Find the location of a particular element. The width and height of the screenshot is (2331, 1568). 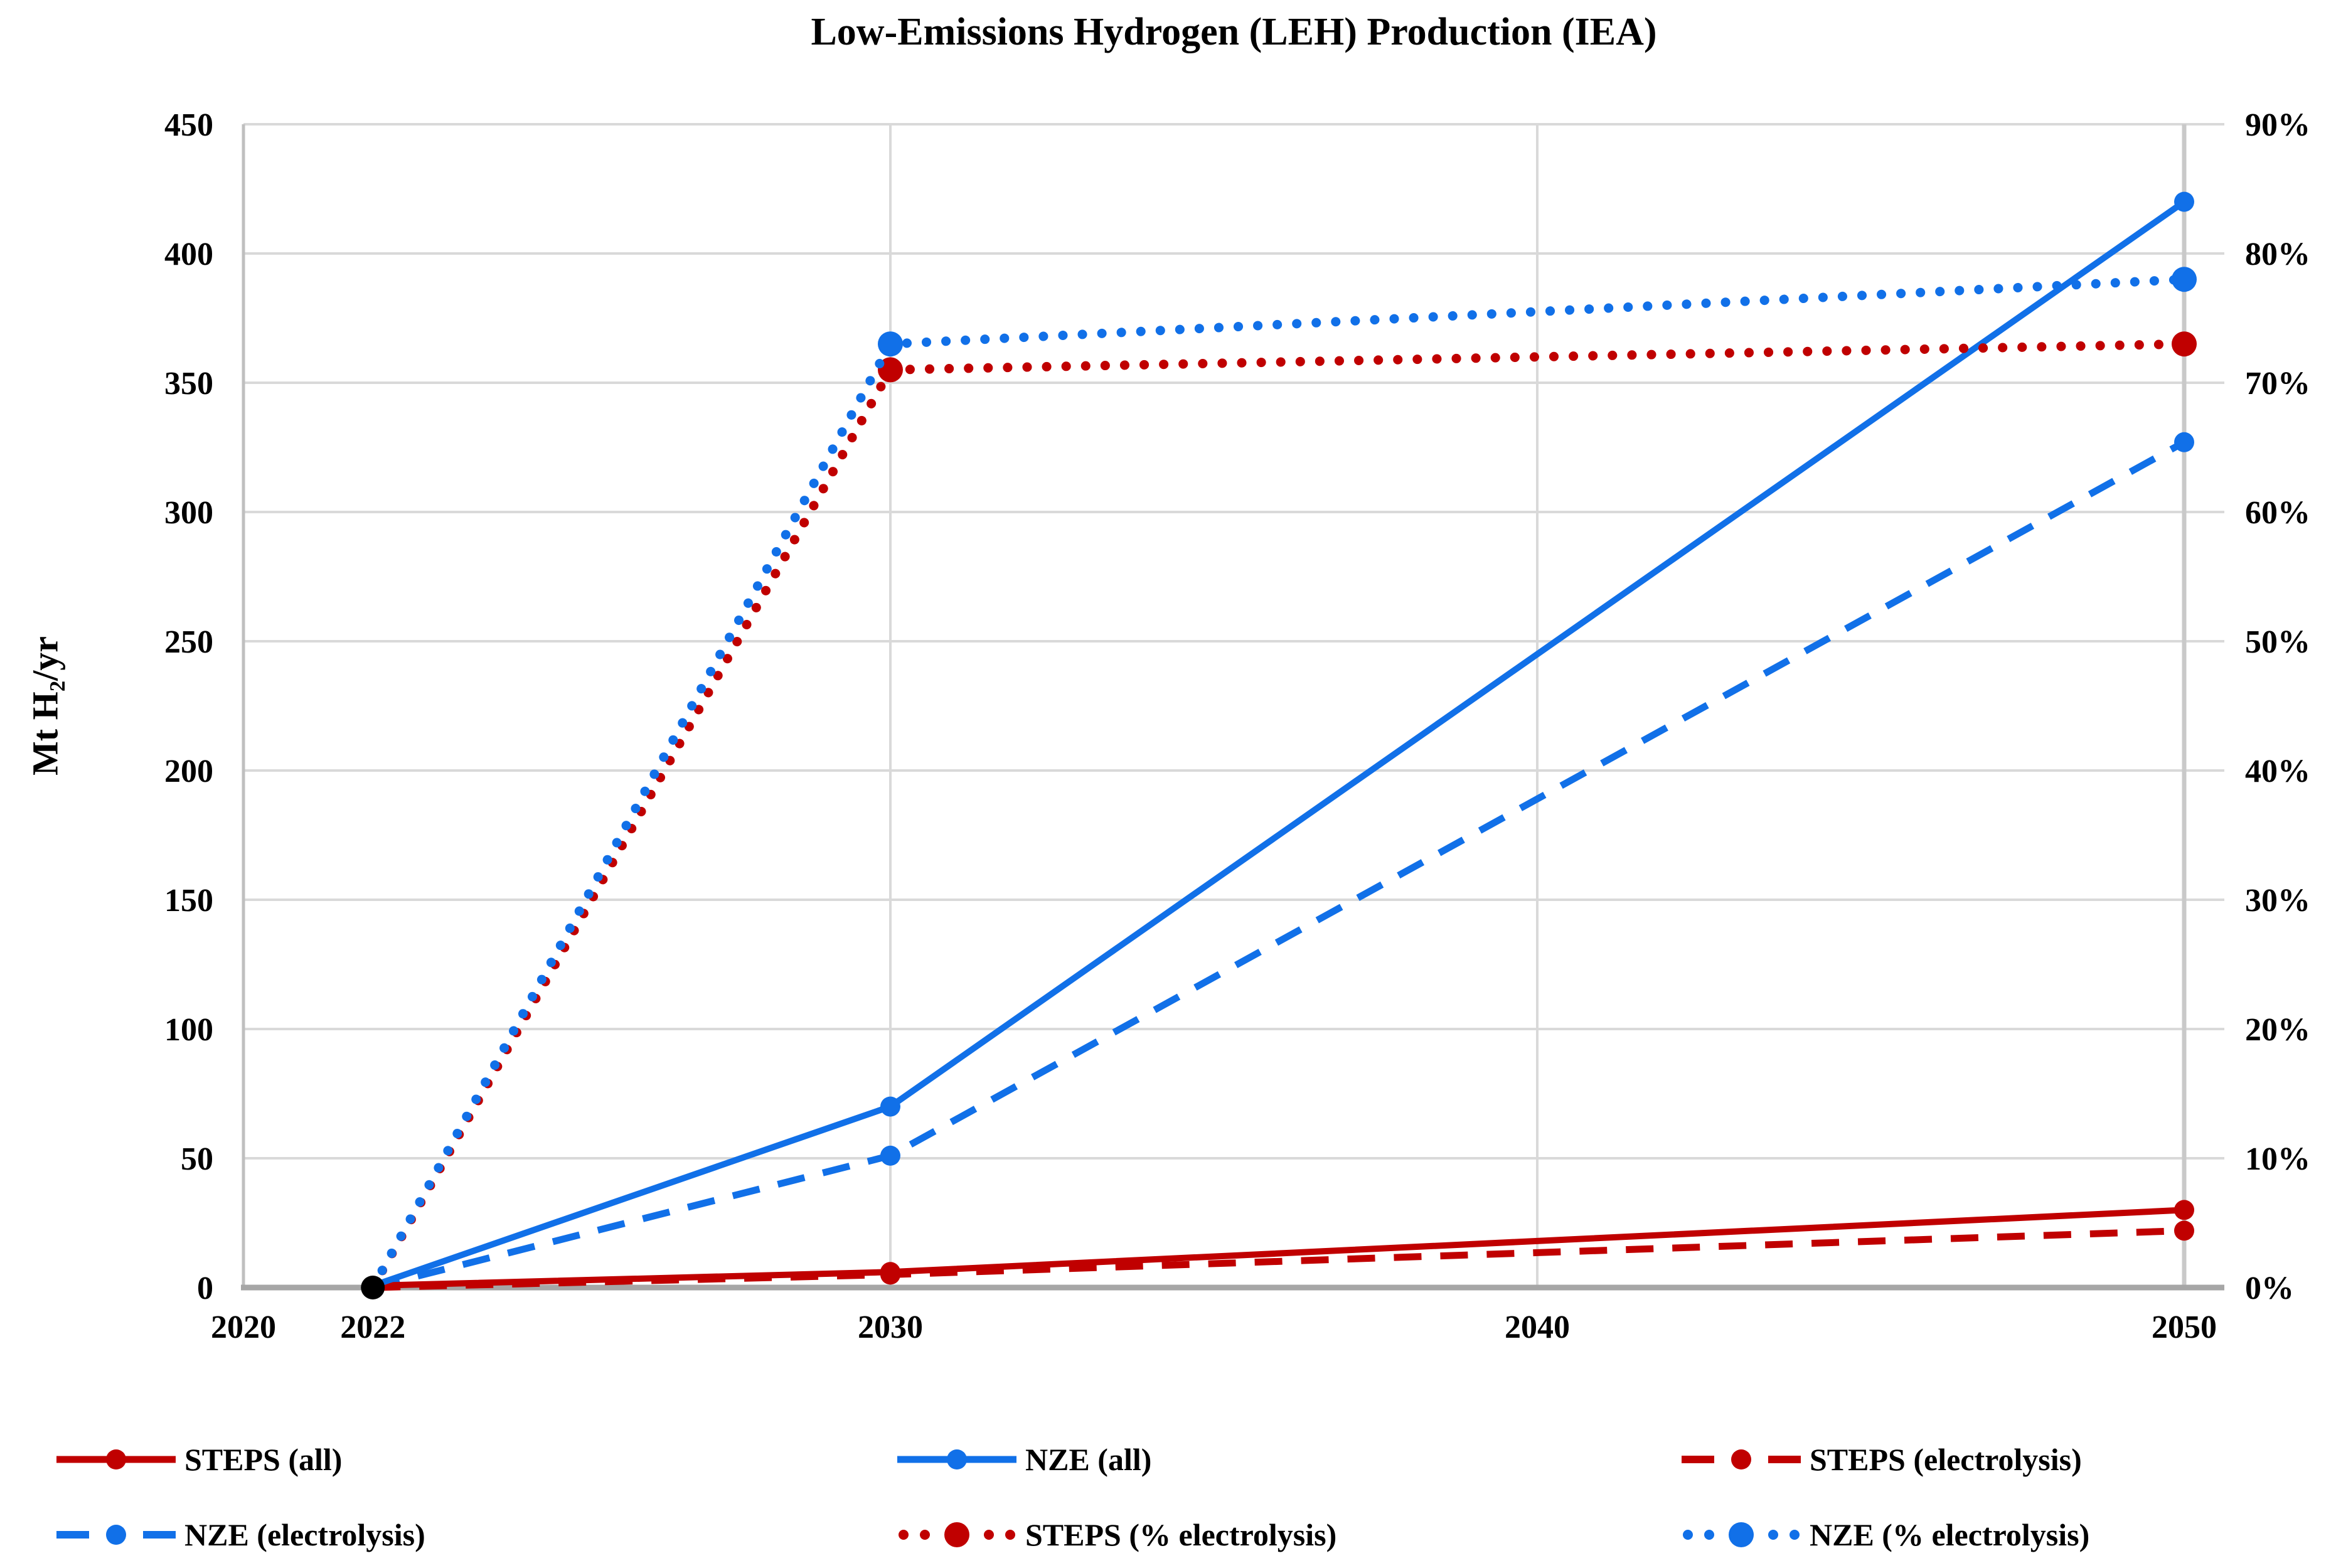

y-left-tick: 300 is located at coordinates (188, 513).